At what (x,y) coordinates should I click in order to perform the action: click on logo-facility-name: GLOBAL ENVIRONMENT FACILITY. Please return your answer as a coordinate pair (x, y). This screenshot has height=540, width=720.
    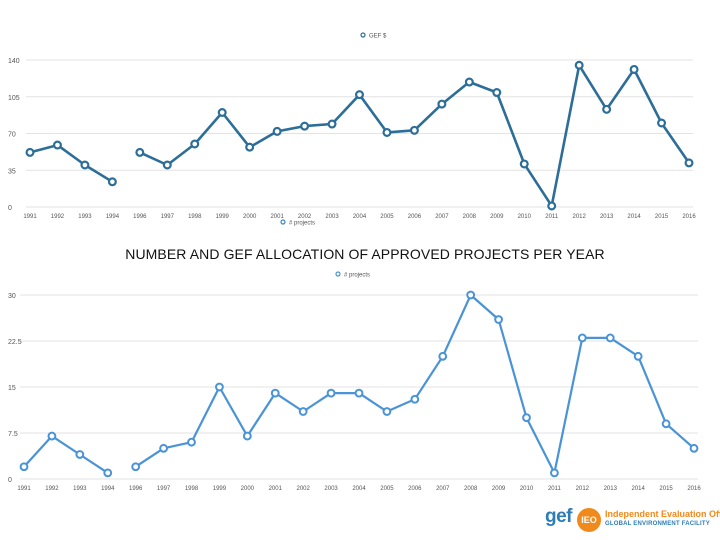
    Looking at the image, I should click on (657, 524).